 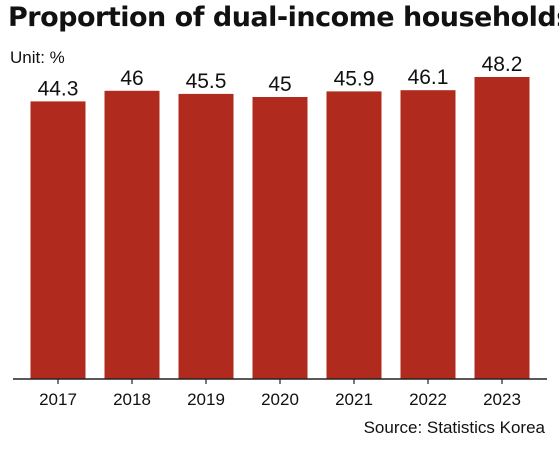 I want to click on bar-2020, so click(x=280, y=238).